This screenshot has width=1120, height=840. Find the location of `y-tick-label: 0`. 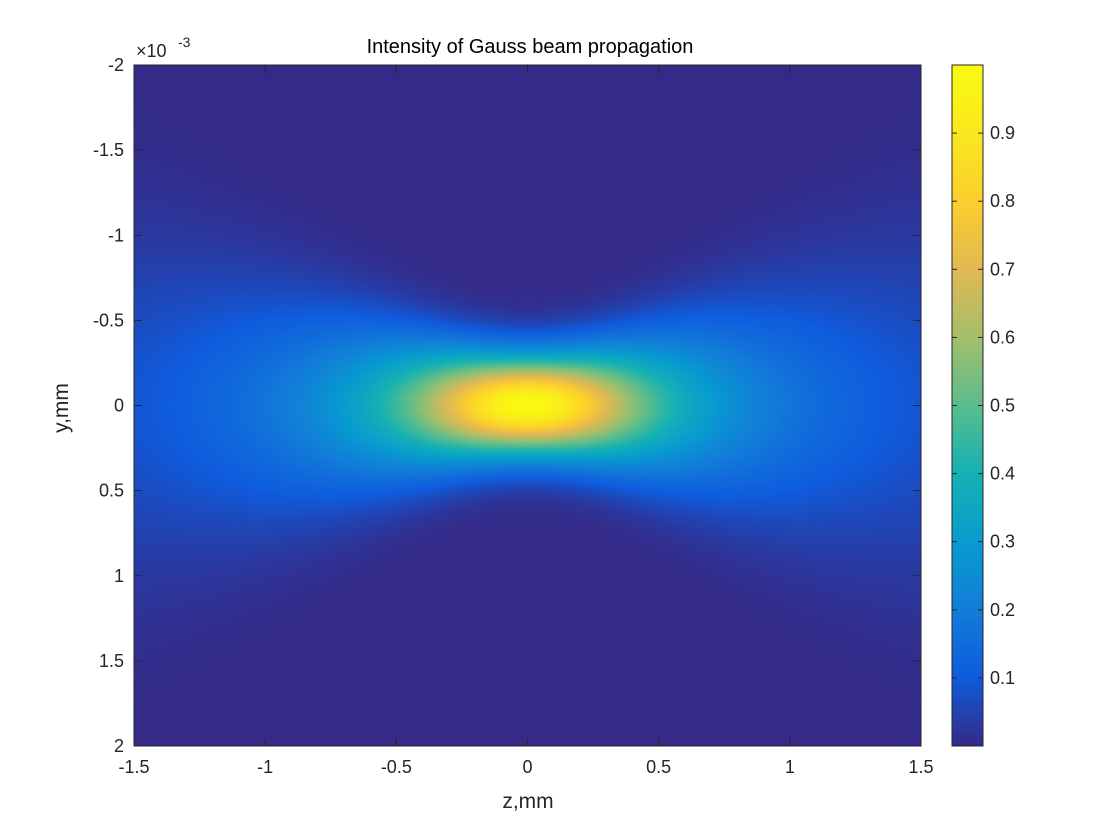

y-tick-label: 0 is located at coordinates (119, 406).